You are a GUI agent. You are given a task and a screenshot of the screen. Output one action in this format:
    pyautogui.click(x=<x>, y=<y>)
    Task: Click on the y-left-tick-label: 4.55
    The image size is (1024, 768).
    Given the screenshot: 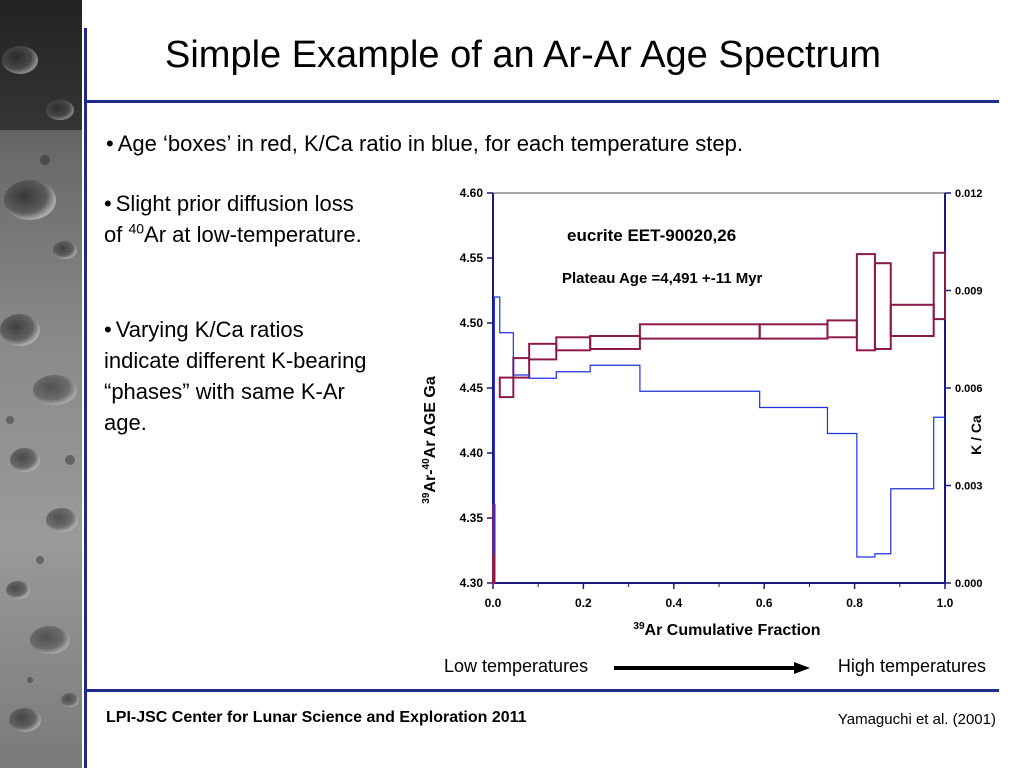 What is the action you would take?
    pyautogui.click(x=472, y=258)
    